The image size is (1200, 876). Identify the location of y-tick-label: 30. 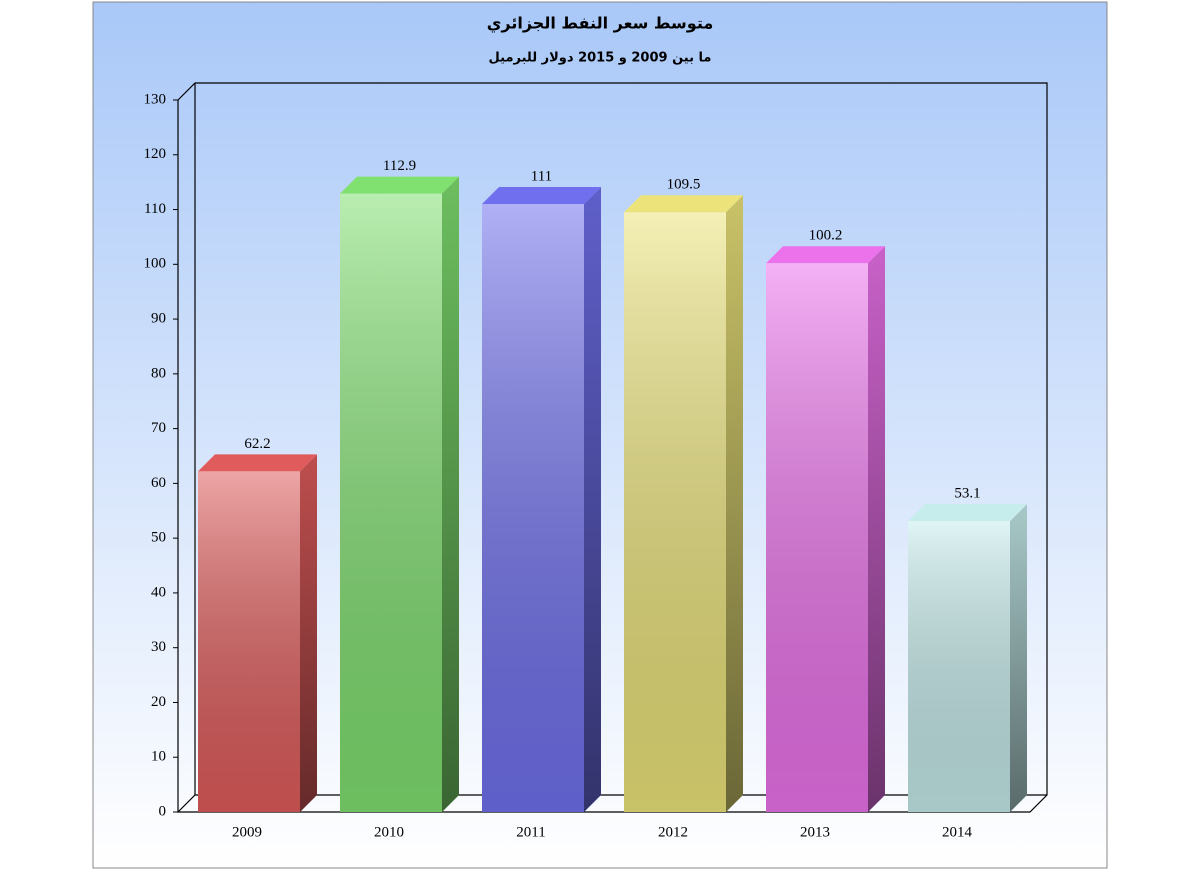
(158, 647).